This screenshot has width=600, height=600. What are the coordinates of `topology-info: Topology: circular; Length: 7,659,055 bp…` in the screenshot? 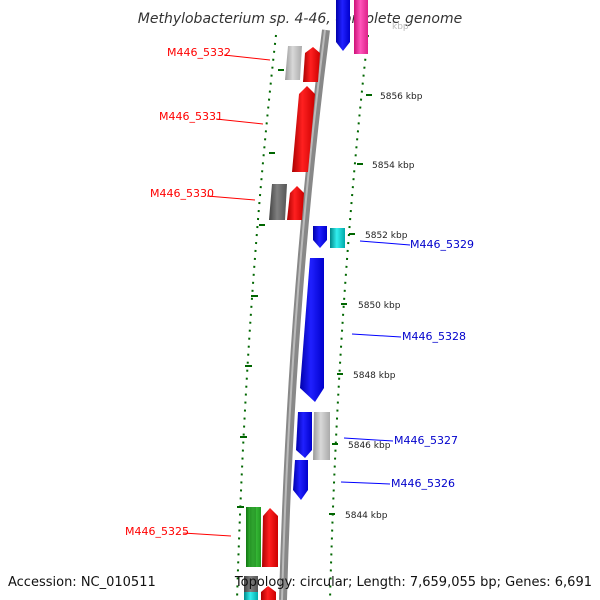 It's located at (413, 582).